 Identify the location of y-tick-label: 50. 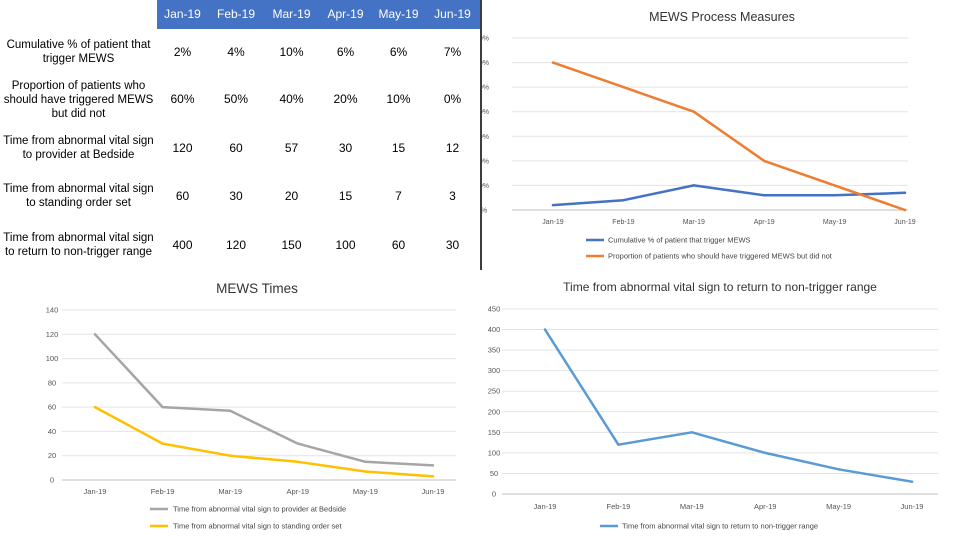
(494, 473).